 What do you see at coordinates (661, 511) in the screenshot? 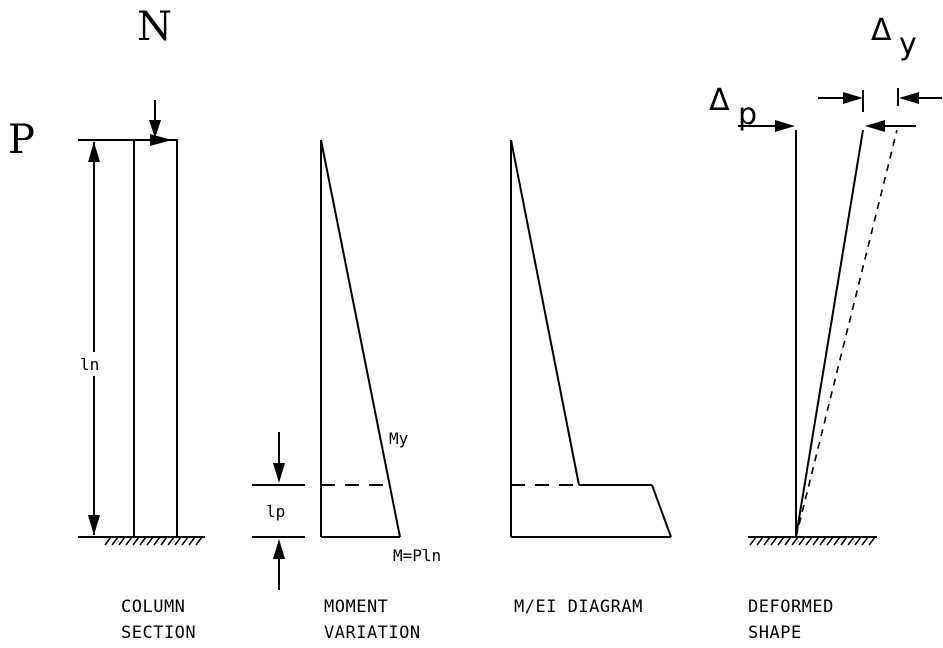
I see `mei-plastic-side` at bounding box center [661, 511].